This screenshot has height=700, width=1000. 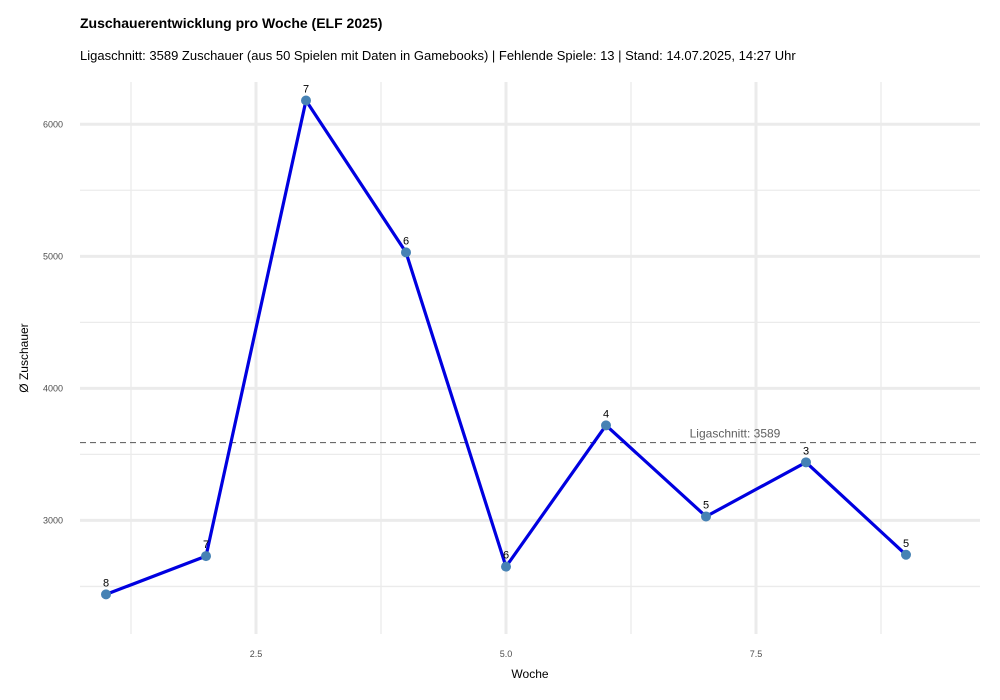 I want to click on y-axis-title: Ø Zuschauer, so click(x=24, y=357).